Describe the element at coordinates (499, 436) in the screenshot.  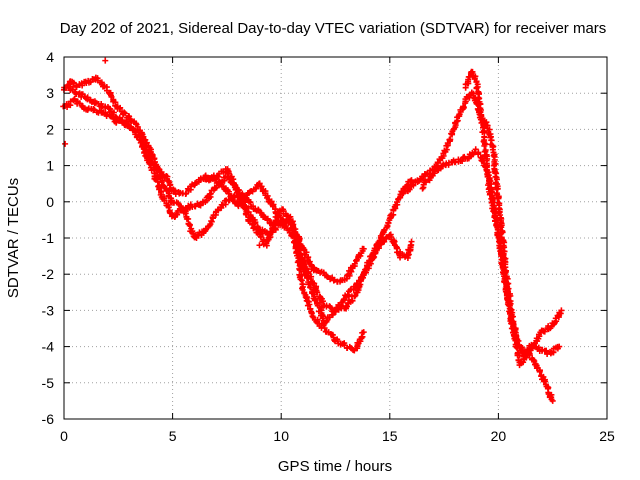
I see `x-tick-label: 20` at that location.